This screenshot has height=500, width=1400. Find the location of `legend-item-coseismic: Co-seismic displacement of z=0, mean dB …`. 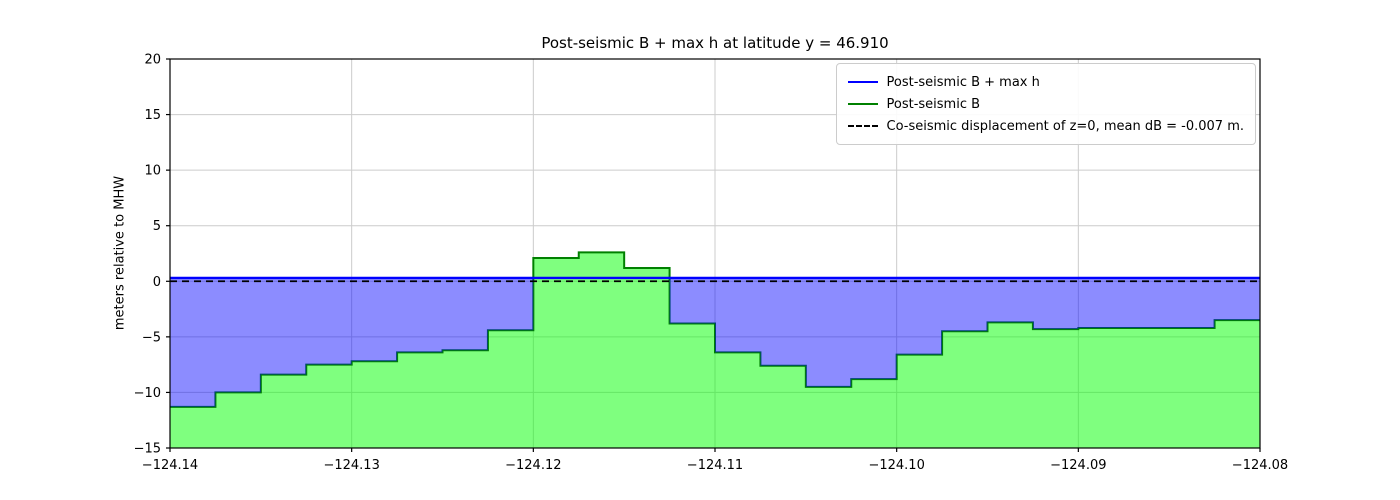

legend-item-coseismic: Co-seismic displacement of z=0, mean dB … is located at coordinates (1046, 126).